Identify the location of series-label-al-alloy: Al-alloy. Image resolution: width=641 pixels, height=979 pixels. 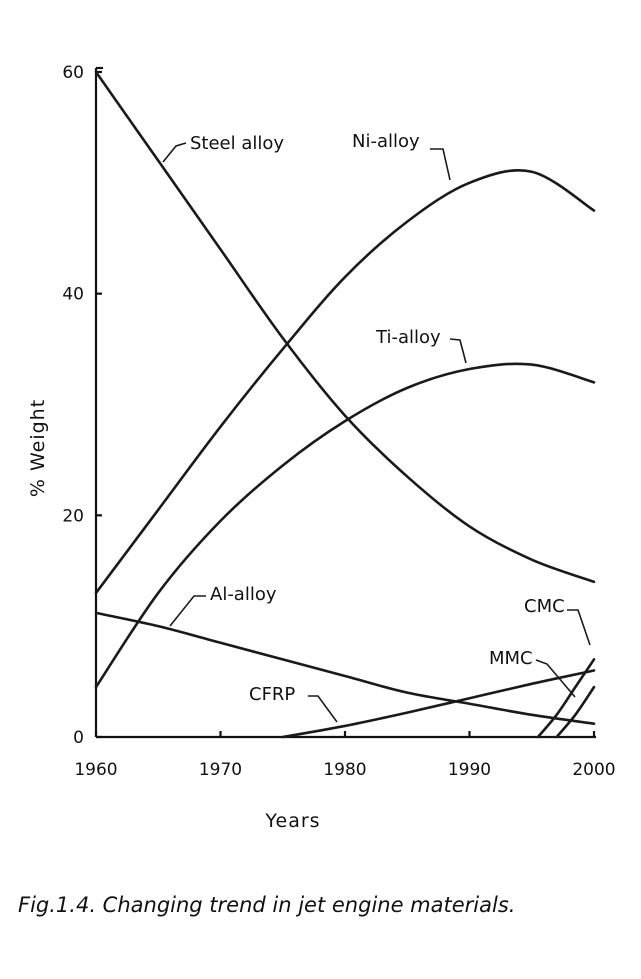
(243, 594).